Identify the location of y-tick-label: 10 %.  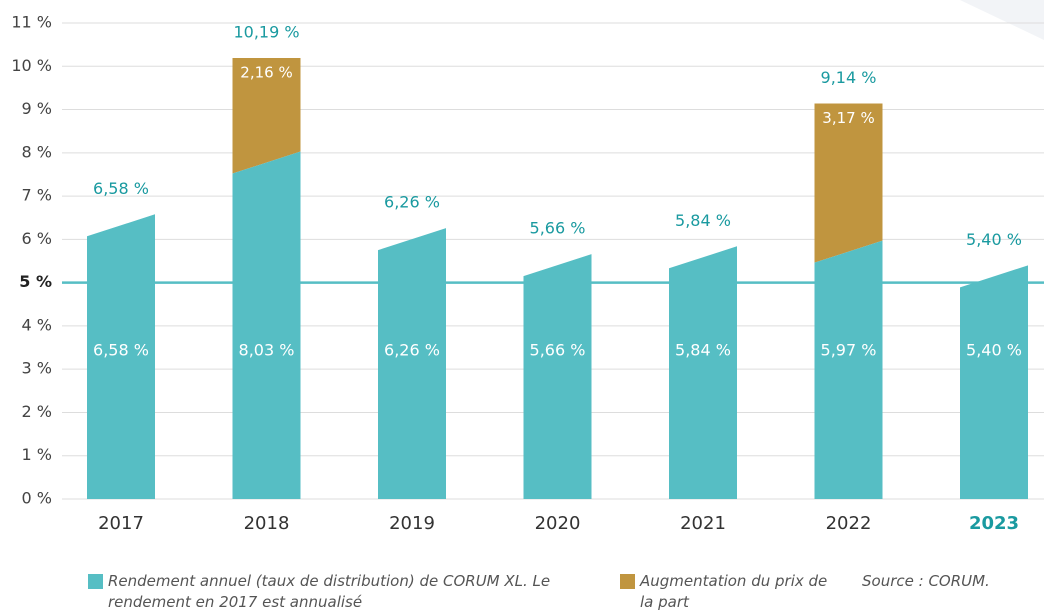
(31, 65).